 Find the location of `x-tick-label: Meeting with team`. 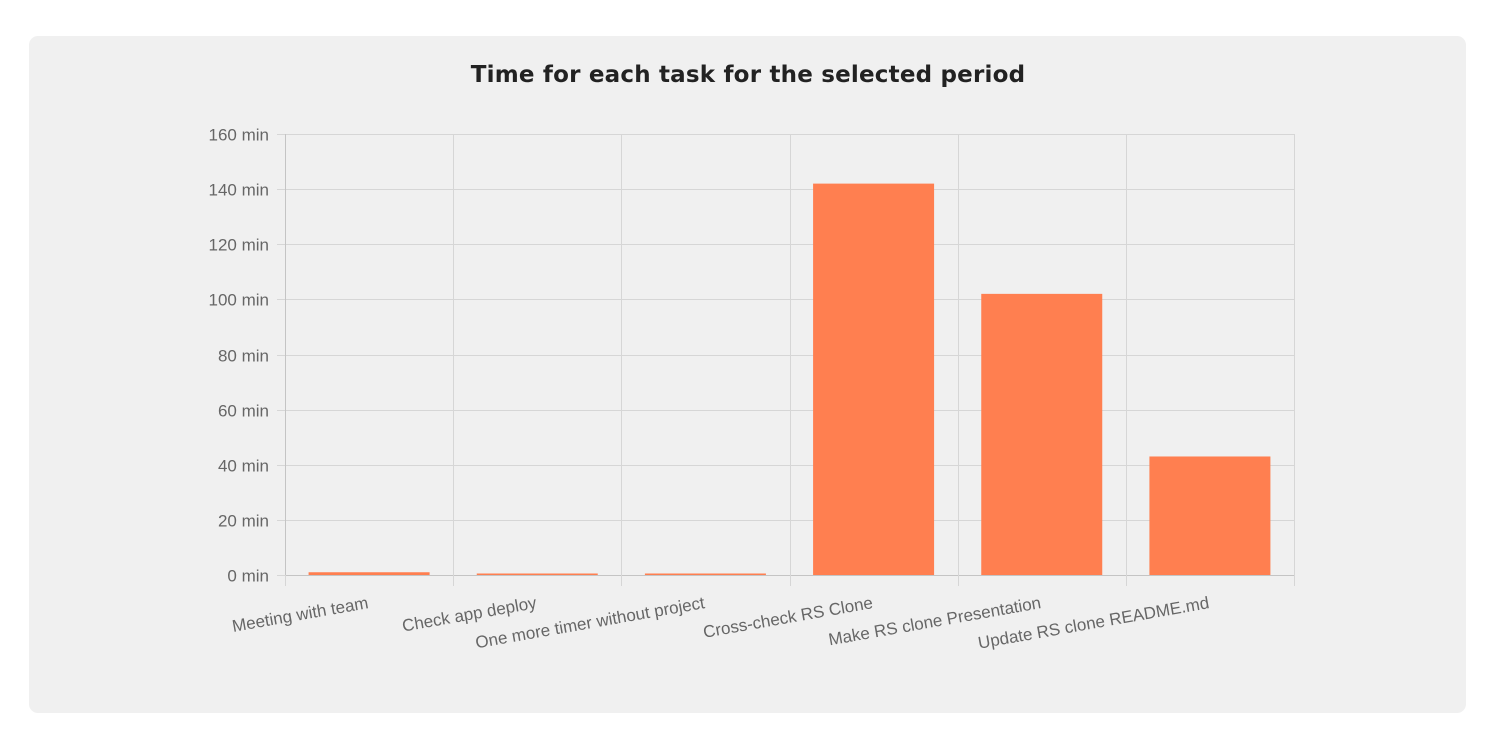

x-tick-label: Meeting with team is located at coordinates (300, 614).